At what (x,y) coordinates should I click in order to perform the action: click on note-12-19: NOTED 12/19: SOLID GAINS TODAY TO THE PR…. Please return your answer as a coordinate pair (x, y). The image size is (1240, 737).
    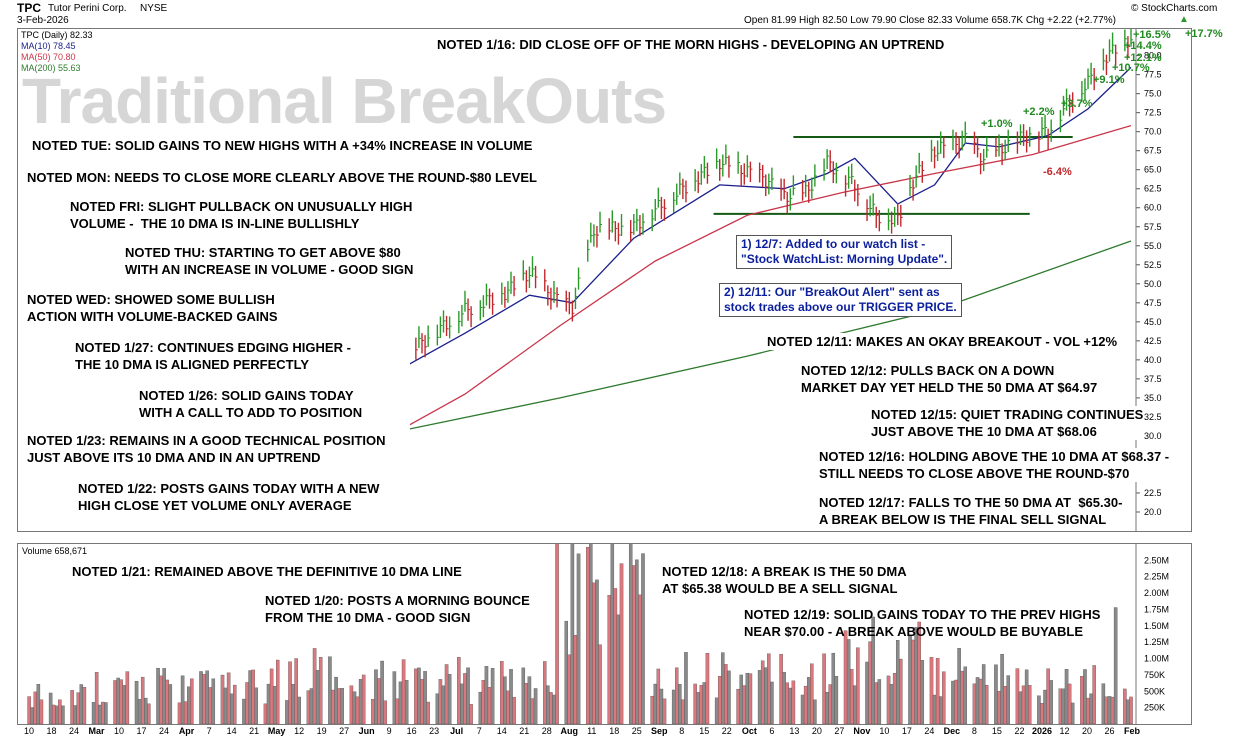
    Looking at the image, I should click on (922, 623).